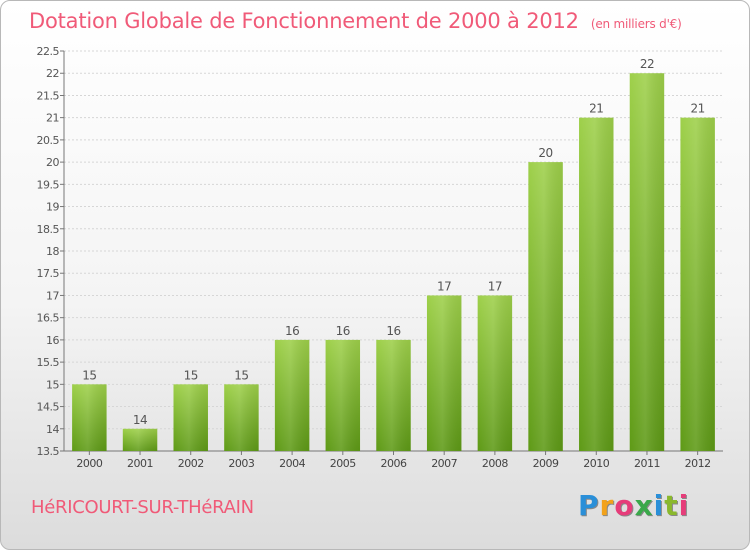  I want to click on data-label: 20, so click(545, 153).